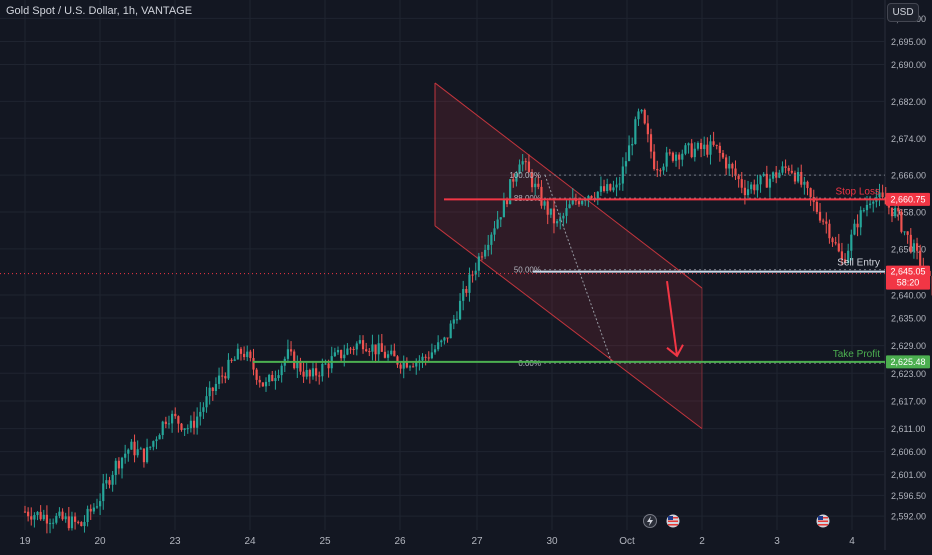 This screenshot has height=555, width=932. What do you see at coordinates (908, 213) in the screenshot?
I see `y-tick-label: 2,658.00` at bounding box center [908, 213].